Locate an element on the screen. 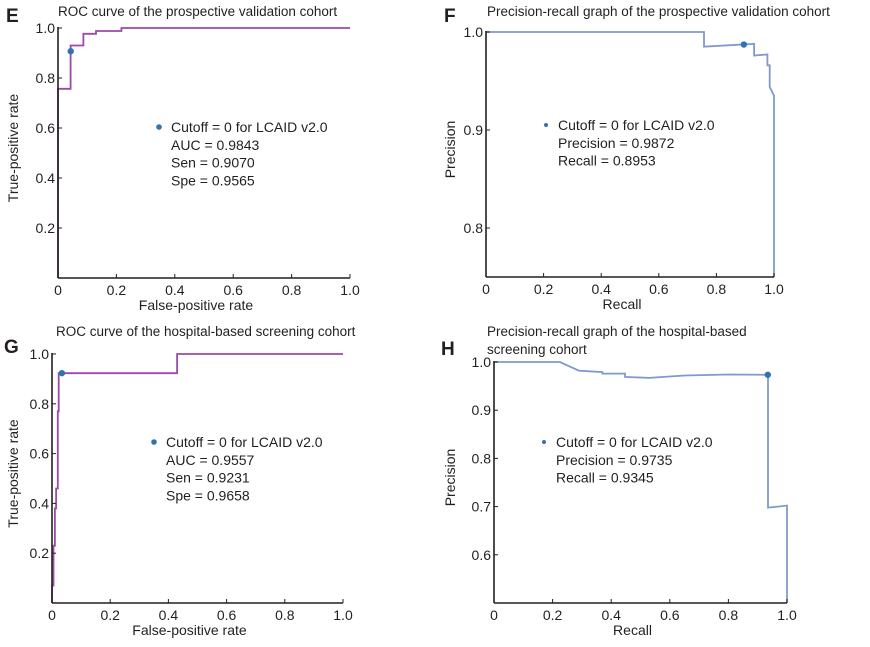 This screenshot has width=870, height=647. annotation-text: Precision = 0.9735 is located at coordinates (614, 460).